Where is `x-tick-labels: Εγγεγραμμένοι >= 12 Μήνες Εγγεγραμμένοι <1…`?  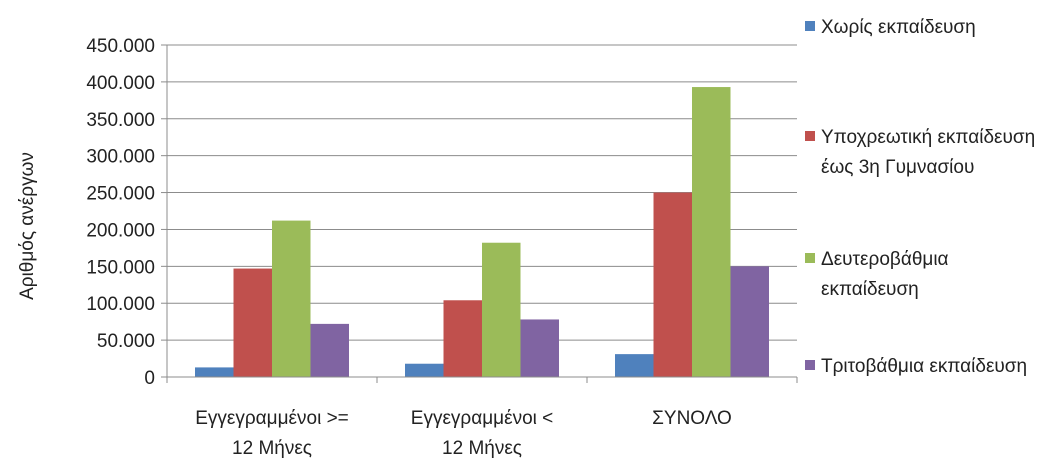
x-tick-labels: Εγγεγραμμένοι >= 12 Μήνες Εγγεγραμμένοι <1… is located at coordinates (463, 433).